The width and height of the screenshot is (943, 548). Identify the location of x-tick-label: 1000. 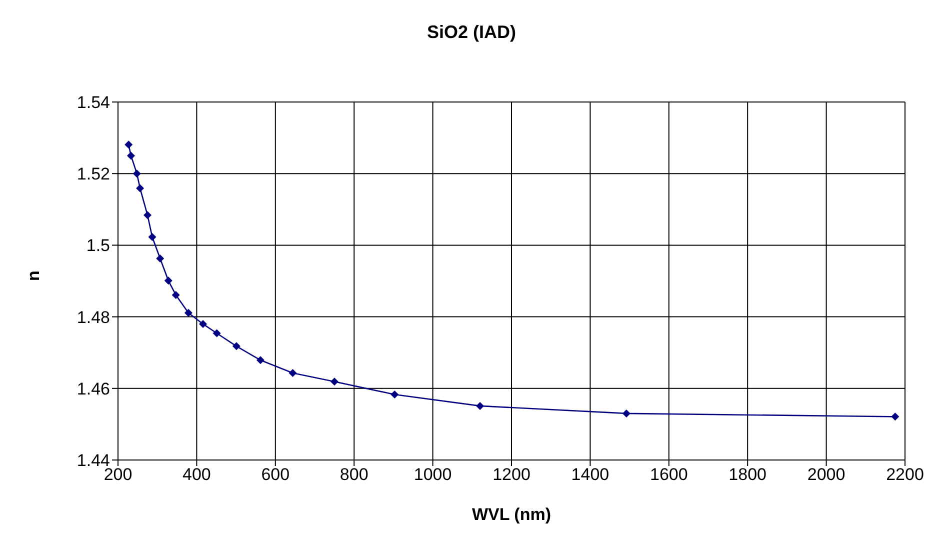
(433, 474).